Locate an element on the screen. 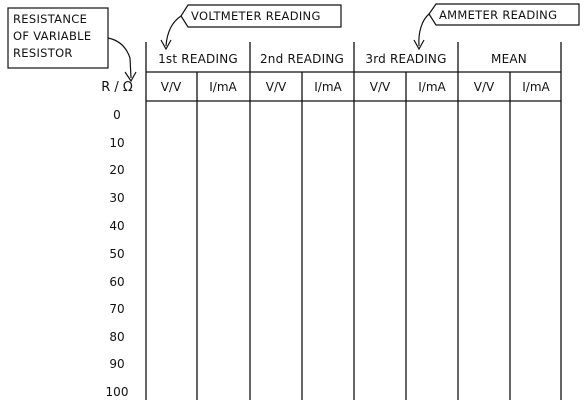 The width and height of the screenshot is (585, 407). resistance-value-0: 0 is located at coordinates (117, 115).